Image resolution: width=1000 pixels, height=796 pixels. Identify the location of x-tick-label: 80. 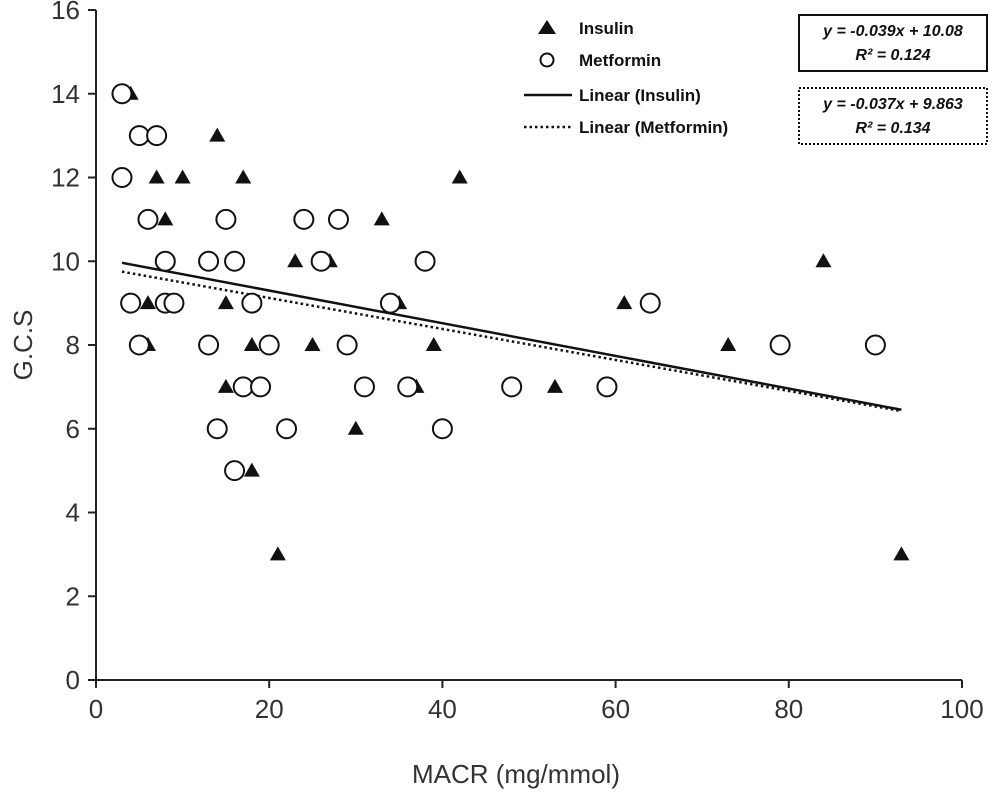
(788, 709).